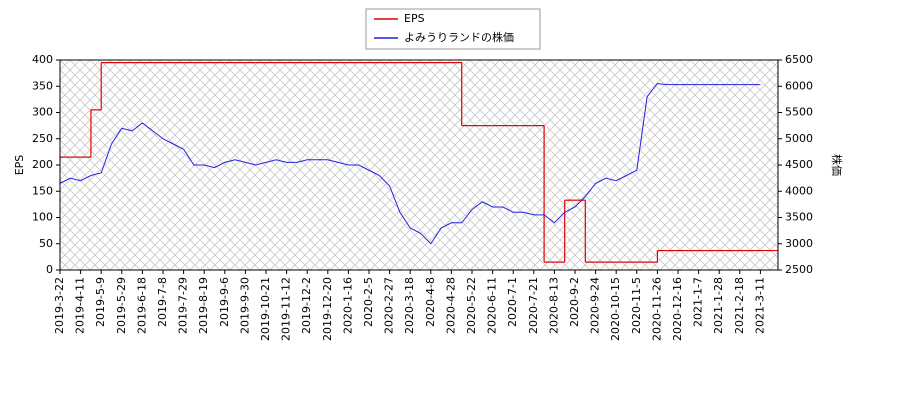 Image resolution: width=900 pixels, height=400 pixels. What do you see at coordinates (368, 302) in the screenshot?
I see `x-tick-label: 2020-2-5` at bounding box center [368, 302].